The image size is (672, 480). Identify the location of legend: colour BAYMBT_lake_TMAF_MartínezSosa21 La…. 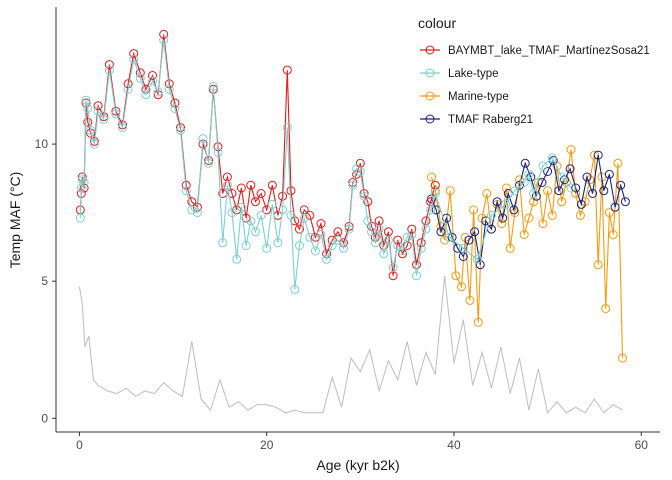
(534, 70).